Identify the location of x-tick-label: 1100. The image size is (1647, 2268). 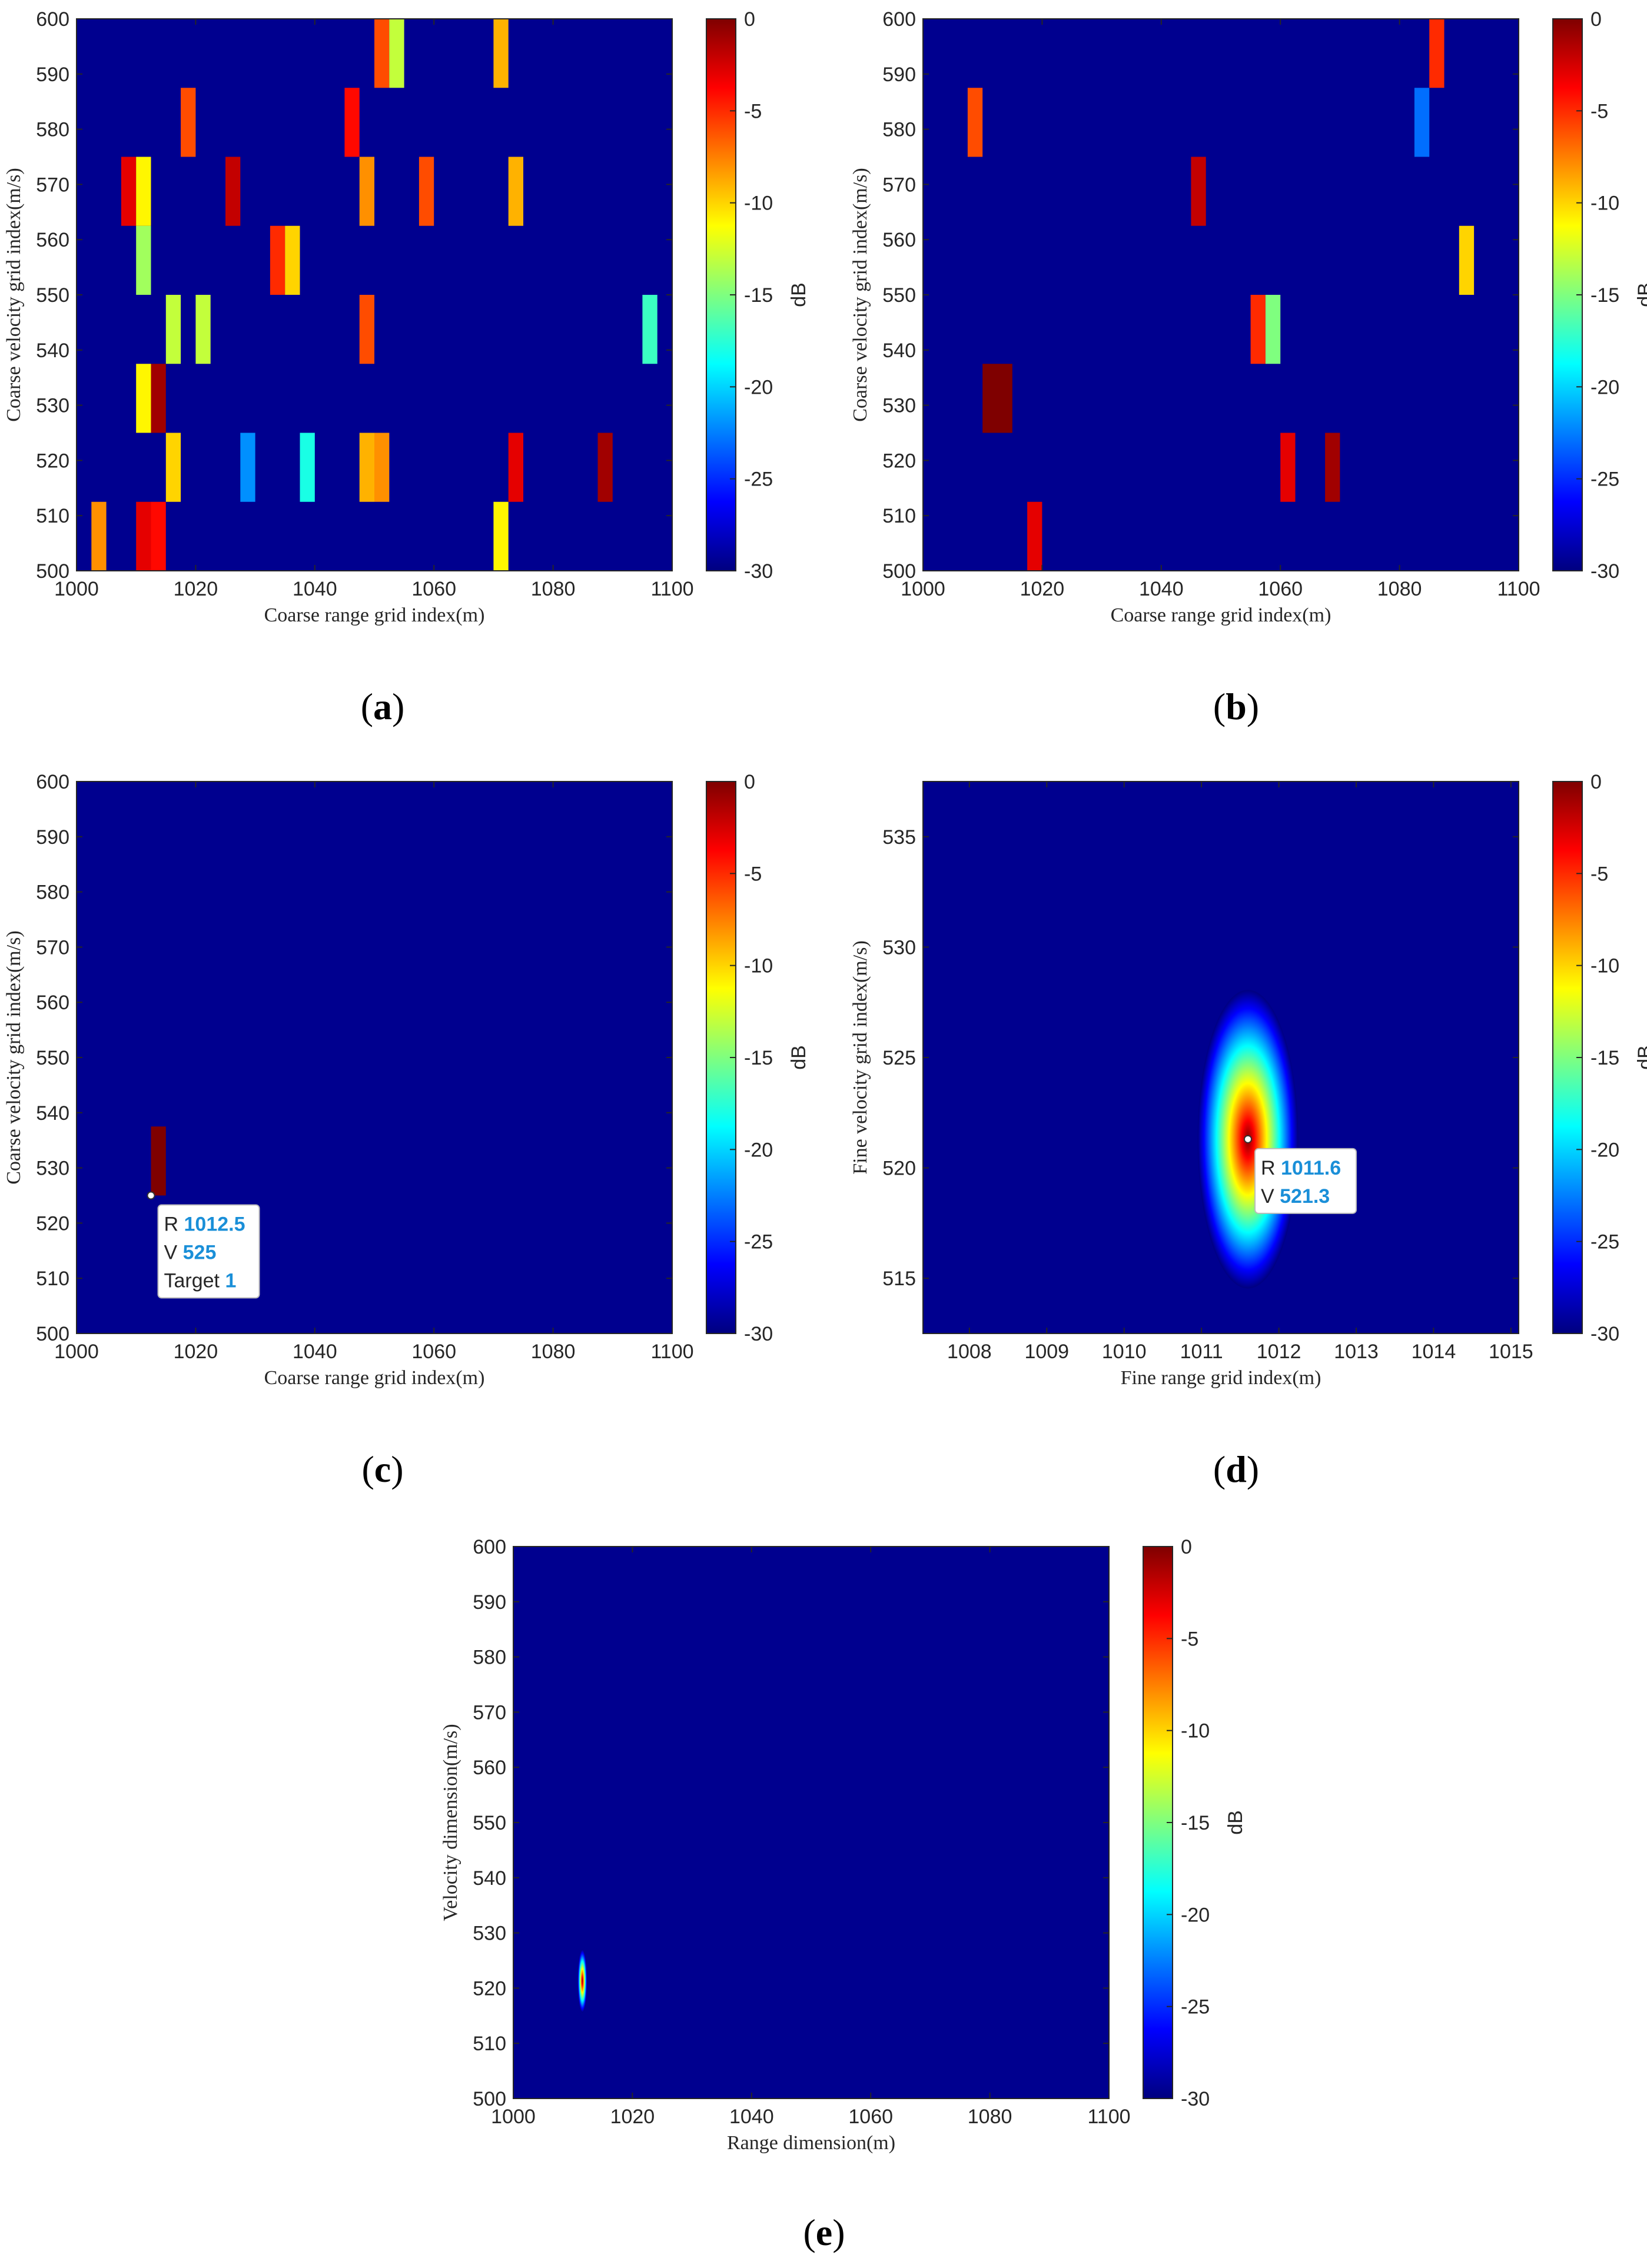
(672, 589).